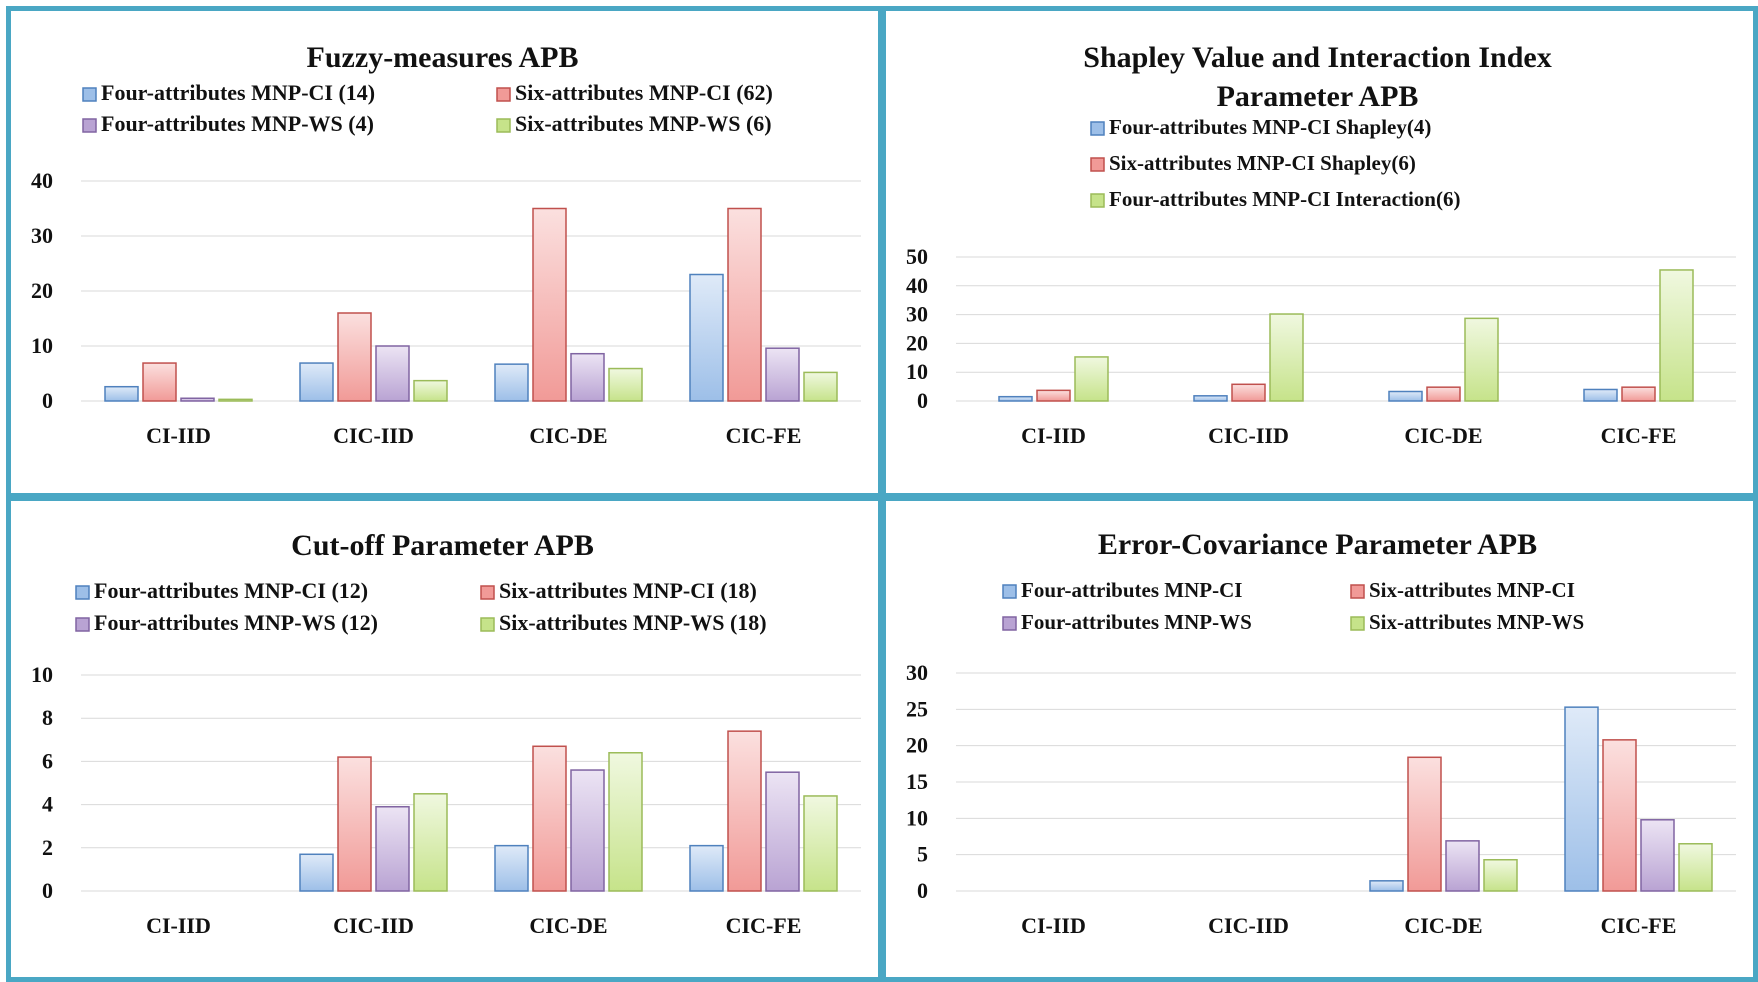 The height and width of the screenshot is (982, 1758). Describe the element at coordinates (1476, 622) in the screenshot. I see `legend-label: Six-attributes MNP-WS` at that location.